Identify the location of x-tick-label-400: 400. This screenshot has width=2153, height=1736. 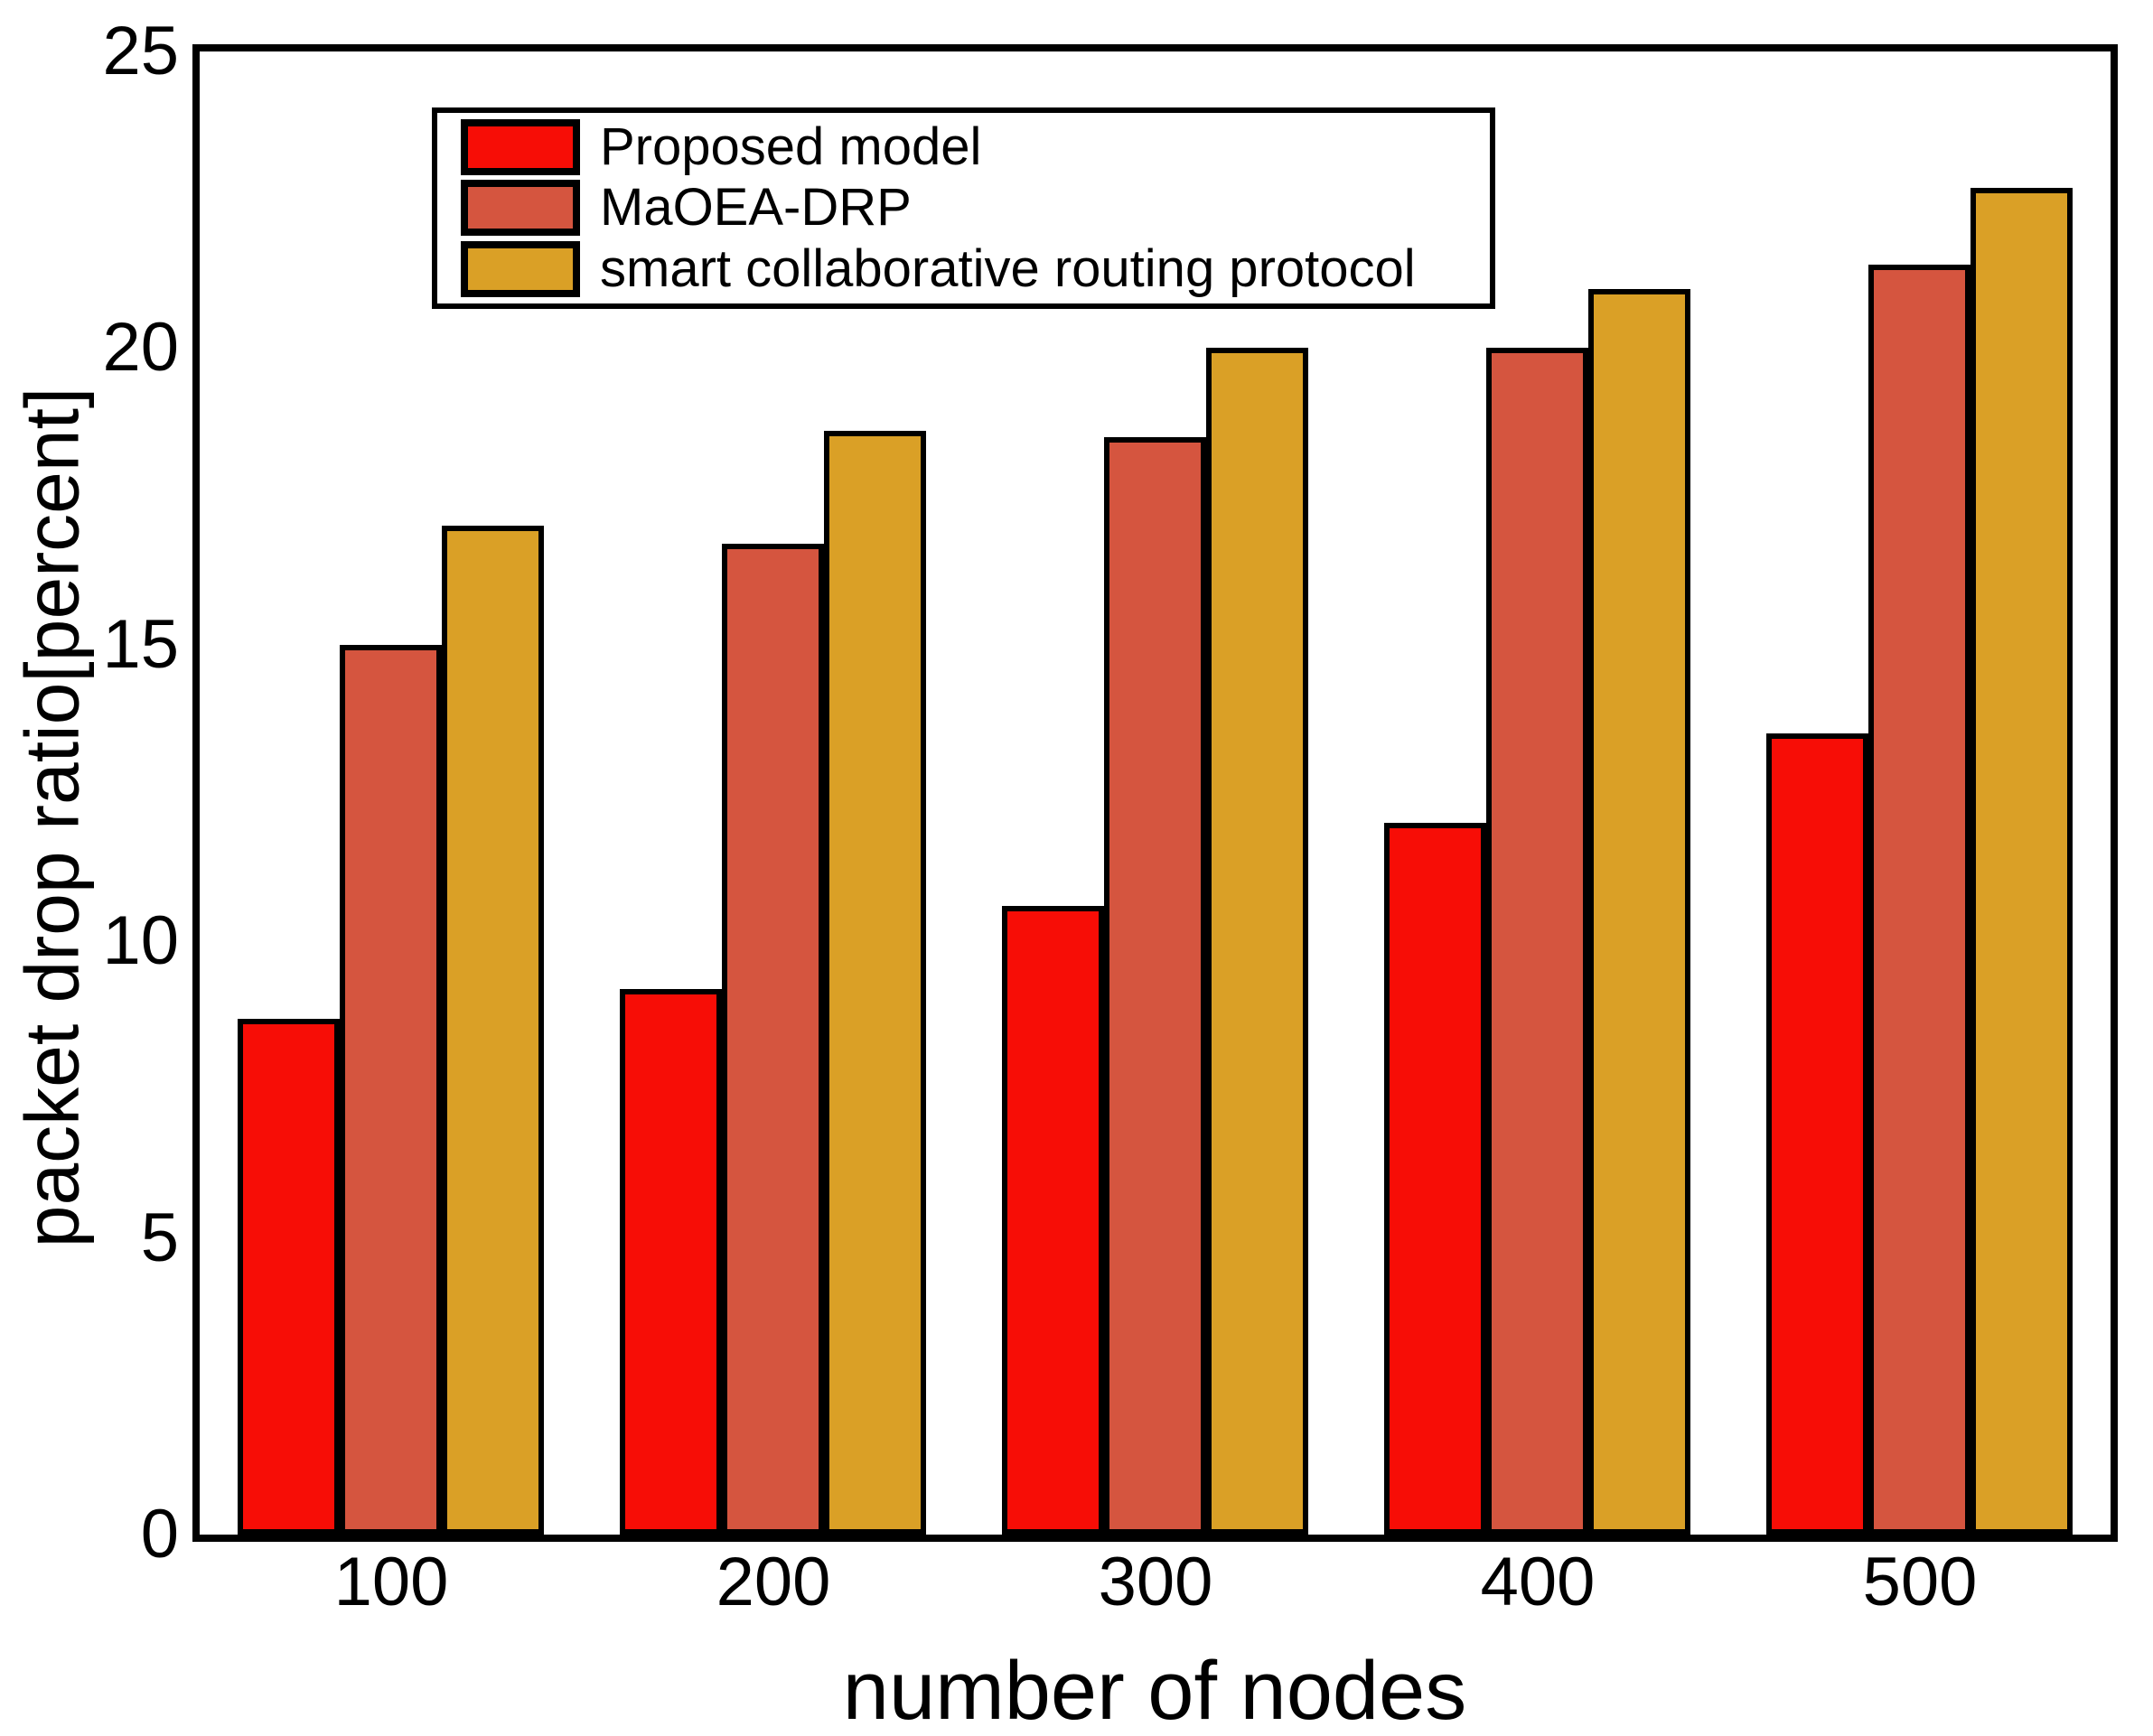
(1538, 1582).